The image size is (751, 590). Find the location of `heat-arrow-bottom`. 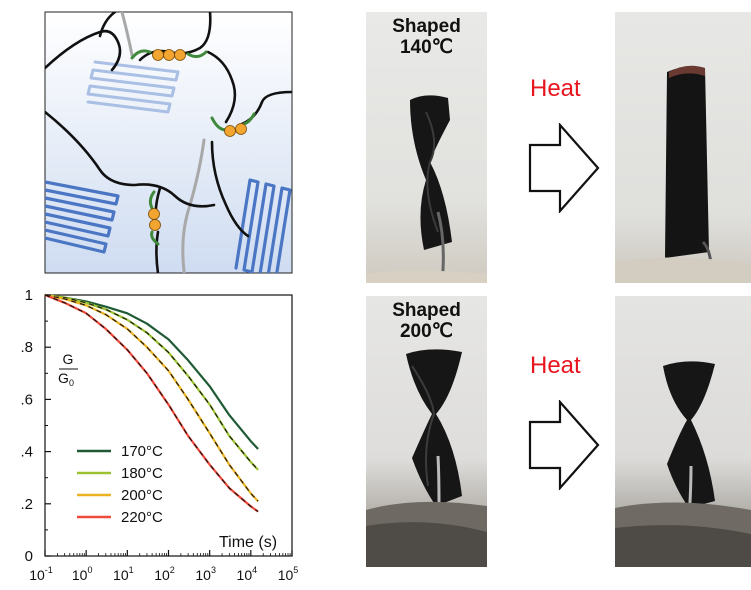

heat-arrow-bottom is located at coordinates (564, 445).